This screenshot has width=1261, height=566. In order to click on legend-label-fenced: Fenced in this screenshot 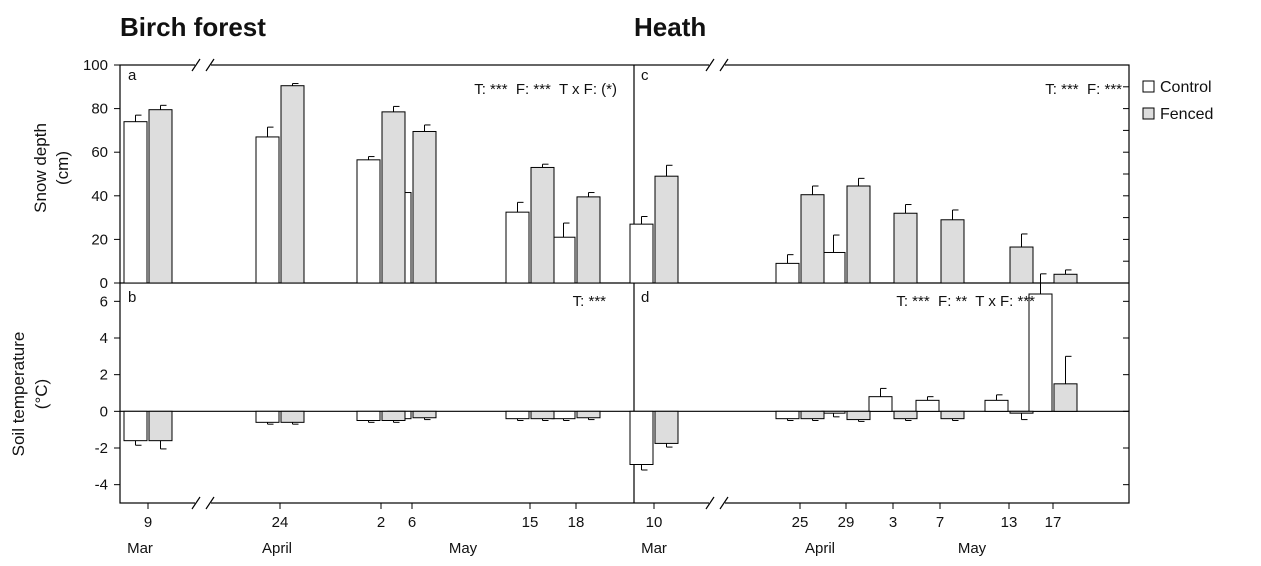, I will do `click(1186, 114)`.